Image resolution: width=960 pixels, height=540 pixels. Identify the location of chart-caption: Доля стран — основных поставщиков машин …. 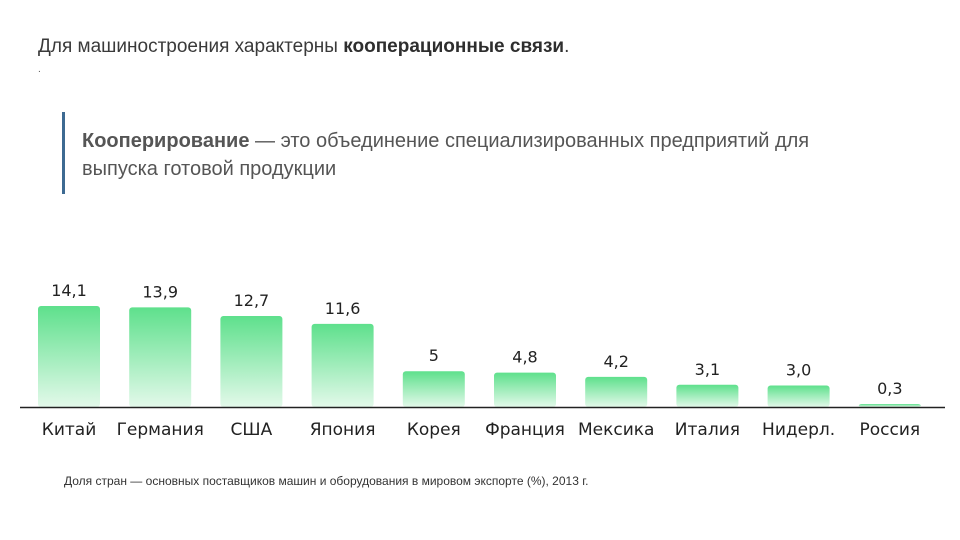
(326, 481).